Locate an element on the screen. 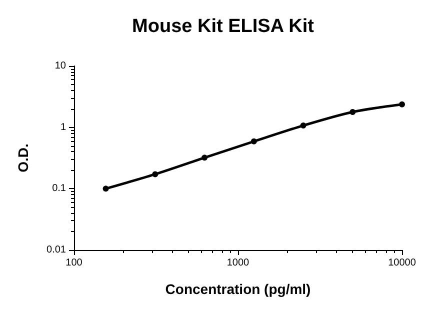  y-tick-label: 0.01 is located at coordinates (56, 250).